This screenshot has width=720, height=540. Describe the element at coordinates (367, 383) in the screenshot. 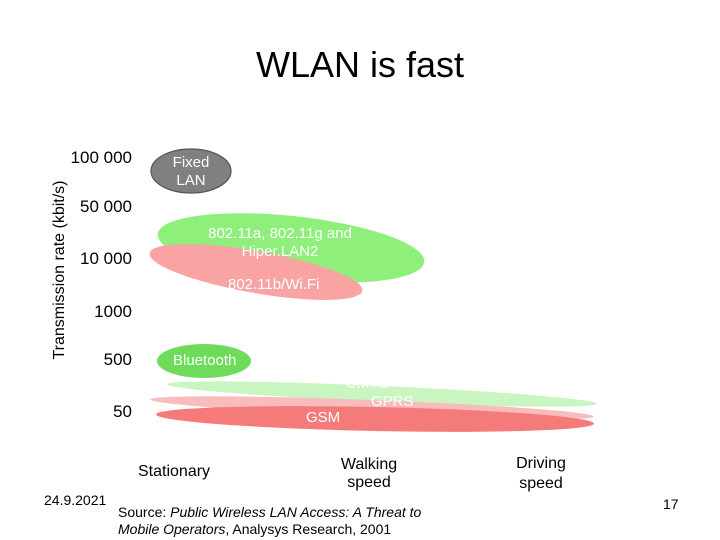

I see `umts-label: UMTS` at that location.